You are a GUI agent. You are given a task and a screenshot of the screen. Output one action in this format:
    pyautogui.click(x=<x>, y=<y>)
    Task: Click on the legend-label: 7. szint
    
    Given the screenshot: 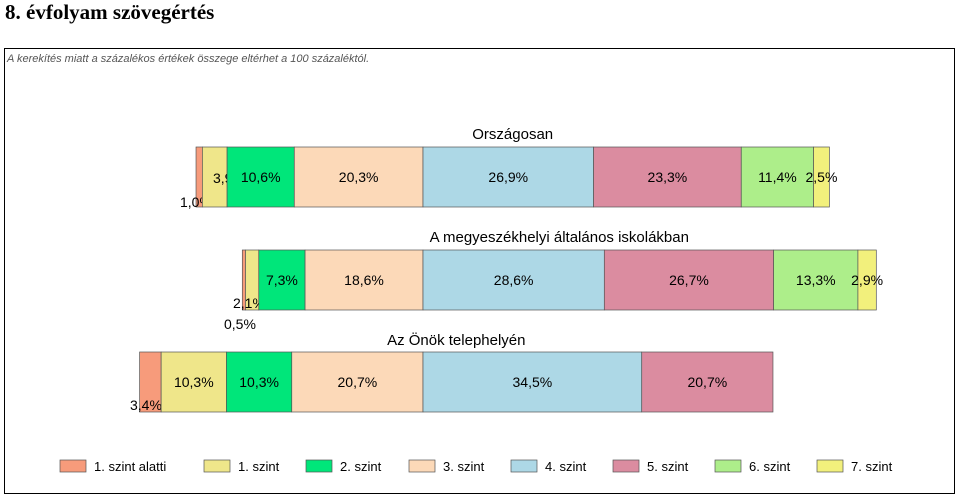 What is the action you would take?
    pyautogui.click(x=872, y=466)
    